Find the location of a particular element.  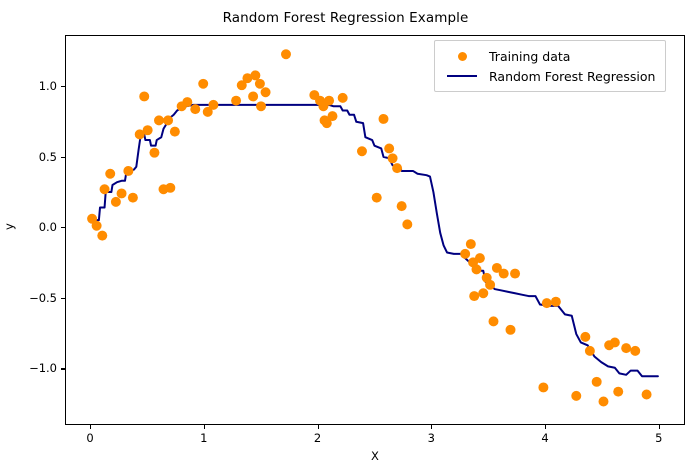

x-tick-label: 5 is located at coordinates (659, 438).